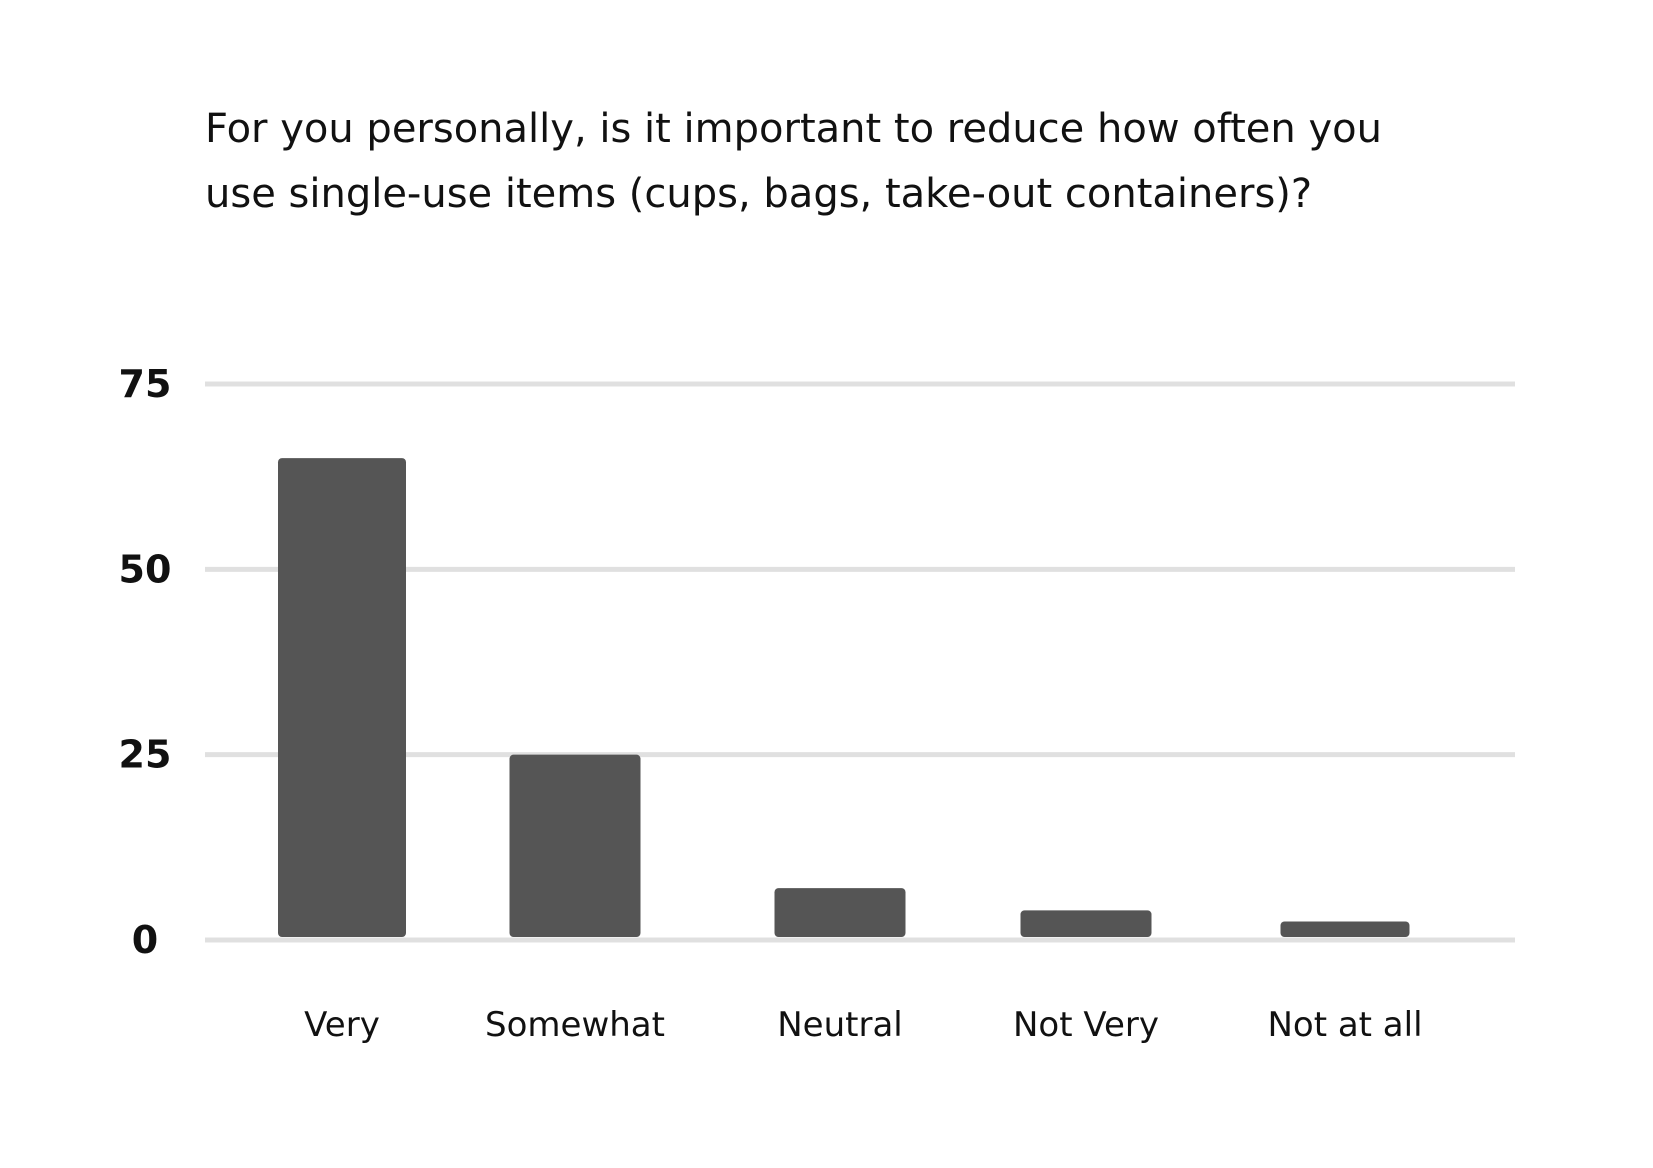 This screenshot has height=1168, width=1653. I want to click on x-tick-label-not-at-all: Not at all, so click(1344, 1025).